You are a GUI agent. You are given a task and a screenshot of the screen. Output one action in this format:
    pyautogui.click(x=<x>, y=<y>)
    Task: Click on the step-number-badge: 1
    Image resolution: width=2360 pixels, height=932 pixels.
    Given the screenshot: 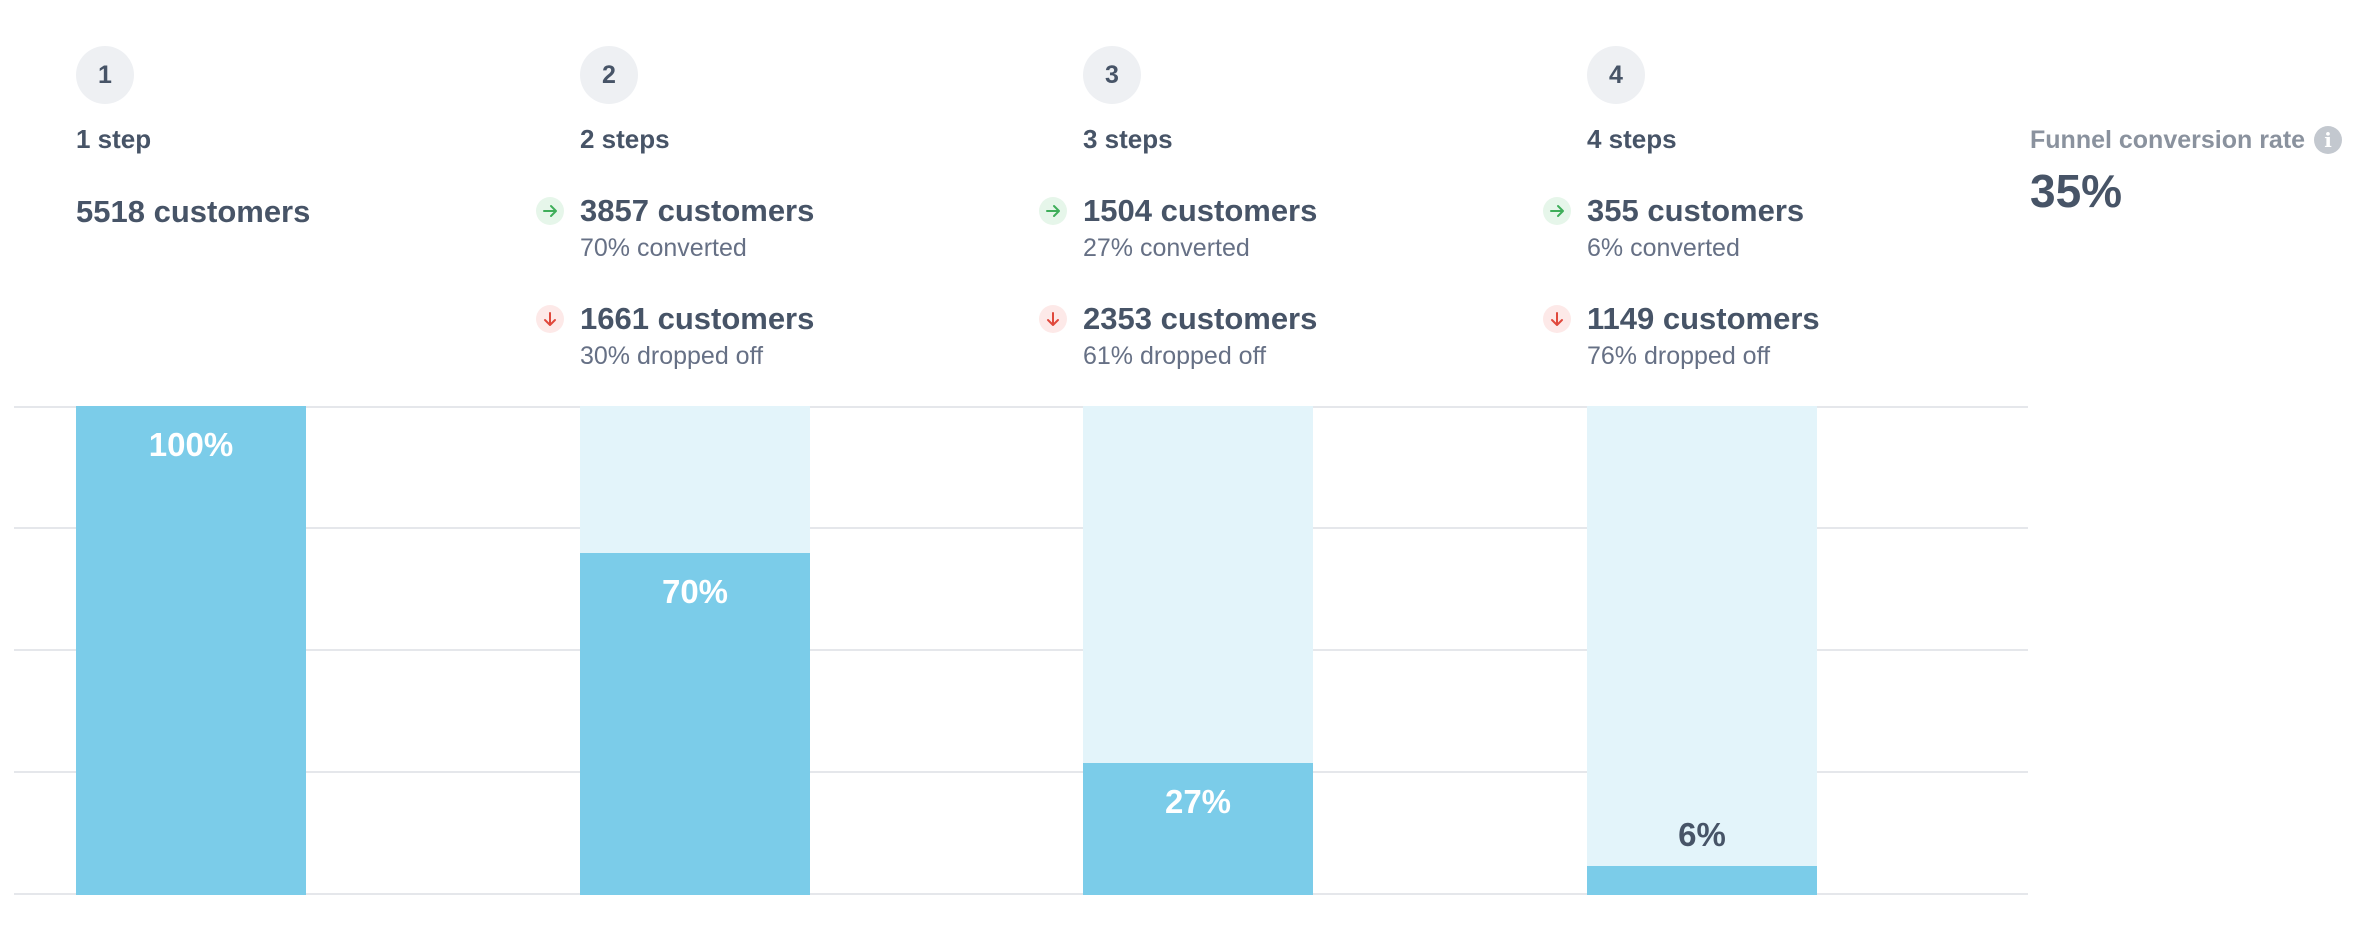 What is the action you would take?
    pyautogui.click(x=105, y=75)
    